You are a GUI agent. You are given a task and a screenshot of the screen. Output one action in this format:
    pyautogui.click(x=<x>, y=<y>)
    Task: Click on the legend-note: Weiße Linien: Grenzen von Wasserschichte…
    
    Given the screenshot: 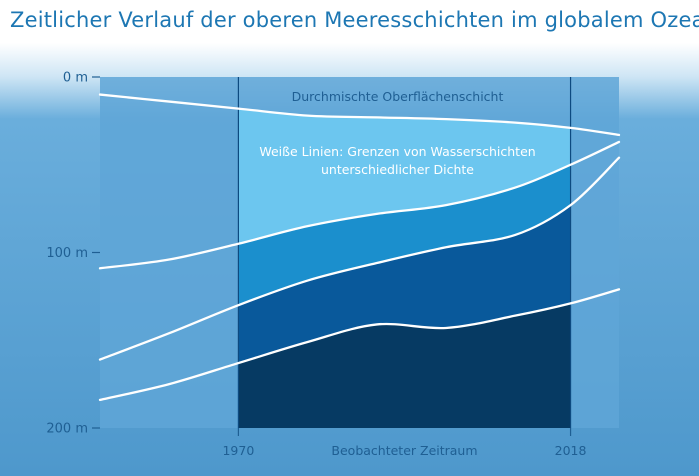 What is the action you would take?
    pyautogui.click(x=397, y=161)
    